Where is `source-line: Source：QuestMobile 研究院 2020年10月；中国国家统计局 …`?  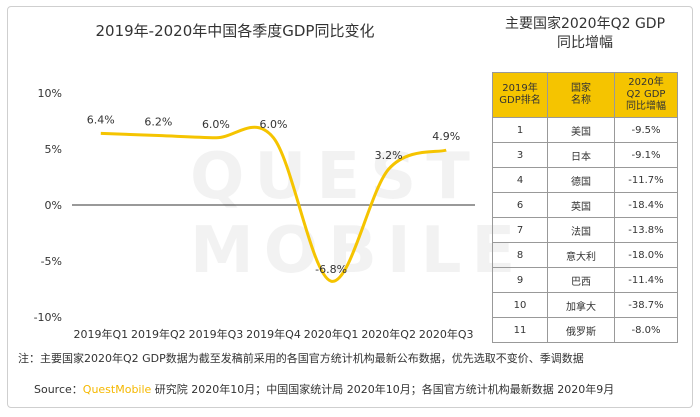
source-line: Source：QuestMobile 研究院 2020年10月；中国国家统计局 … is located at coordinates (324, 389).